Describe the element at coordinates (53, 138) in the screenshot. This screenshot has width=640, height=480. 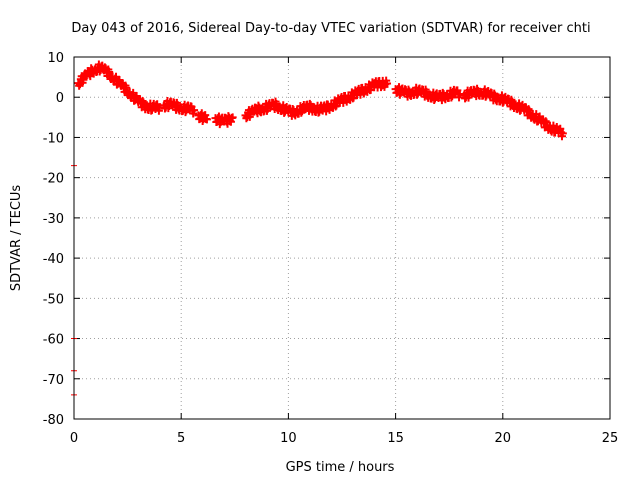
I see `y-tick-label: -10` at that location.